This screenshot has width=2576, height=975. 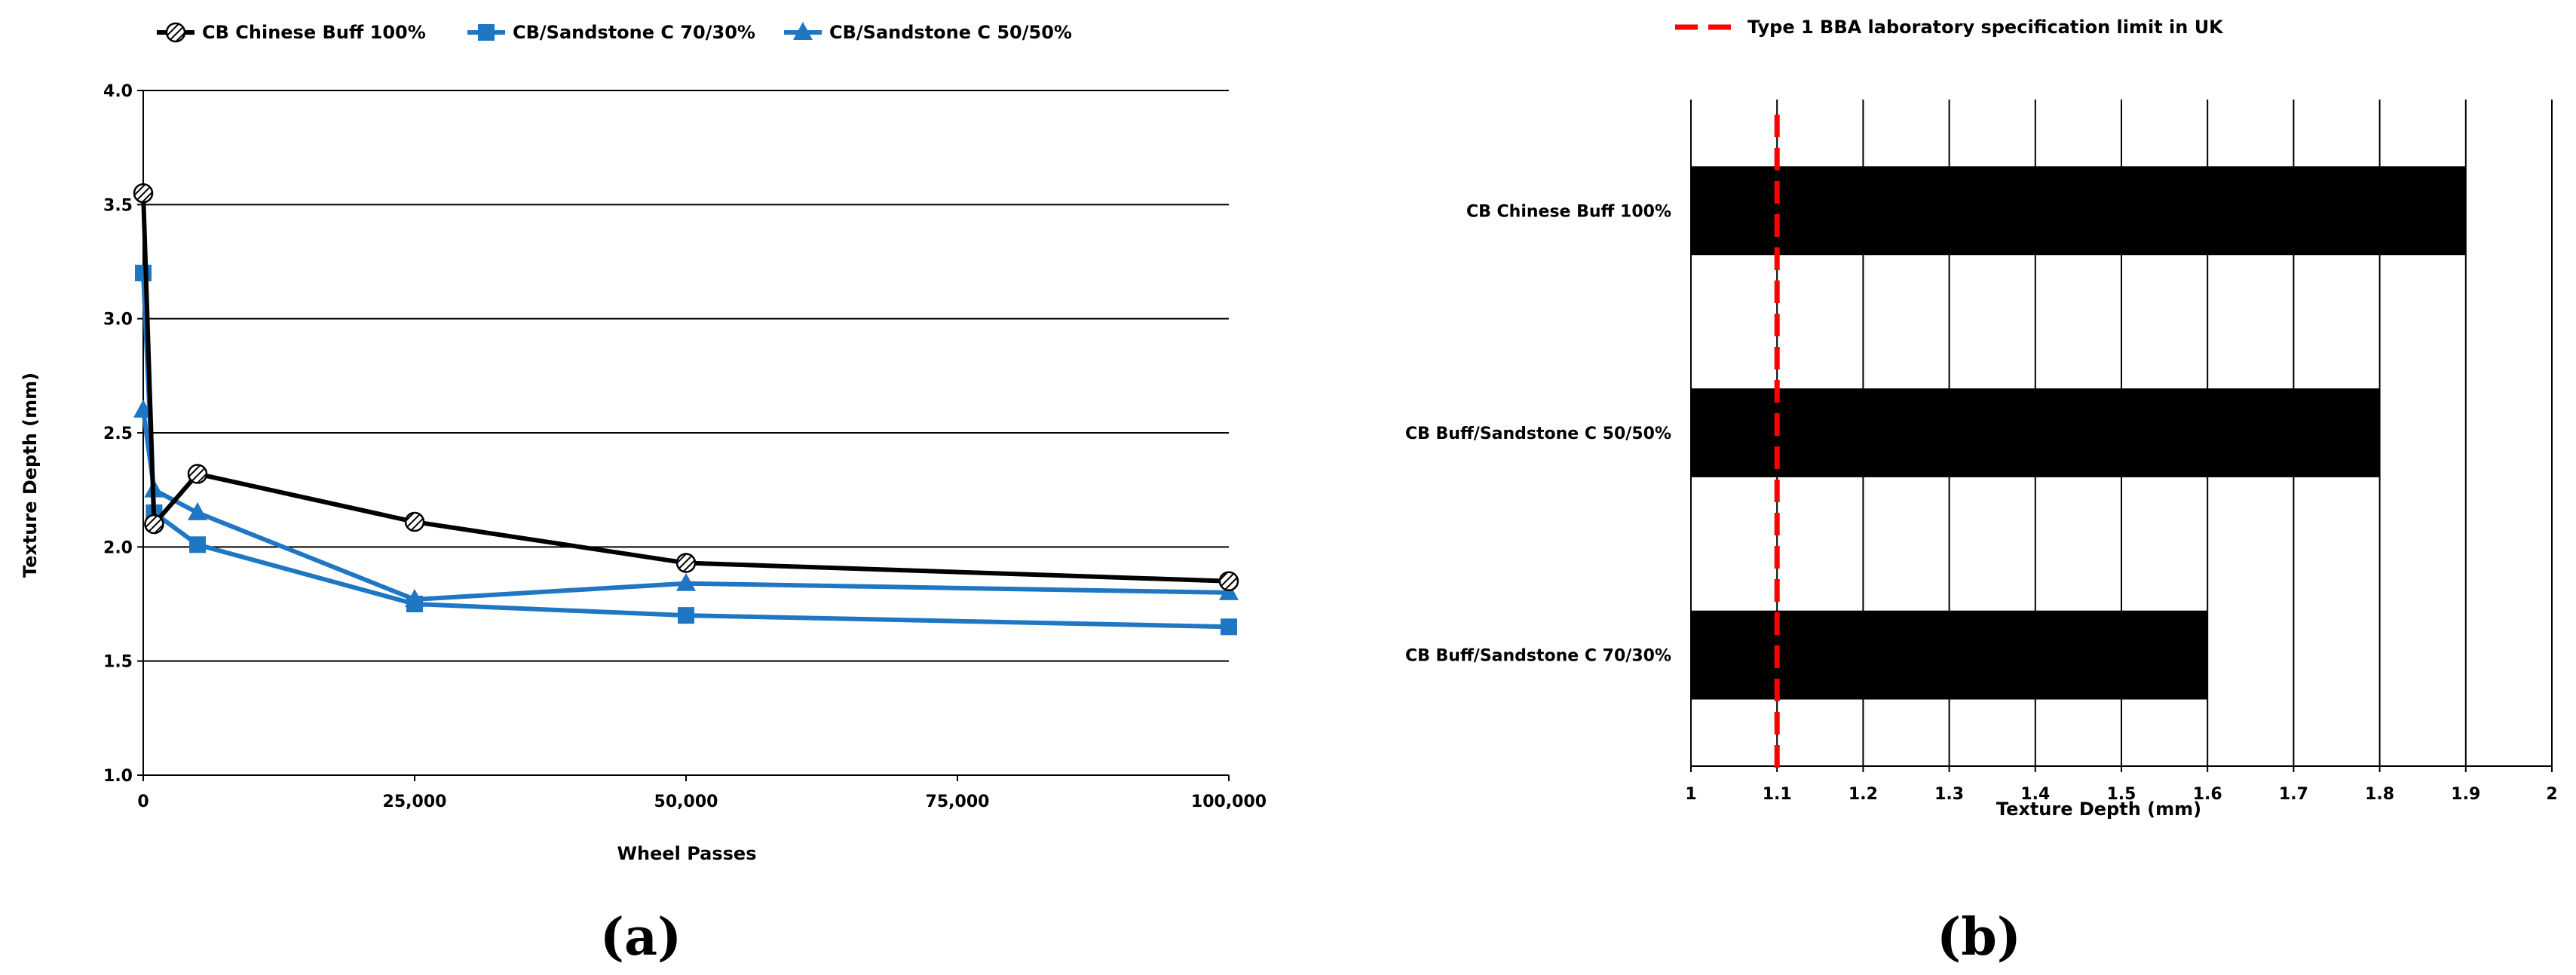 I want to click on legend-item: CB/Sandstone C 50/50%, so click(x=928, y=32).